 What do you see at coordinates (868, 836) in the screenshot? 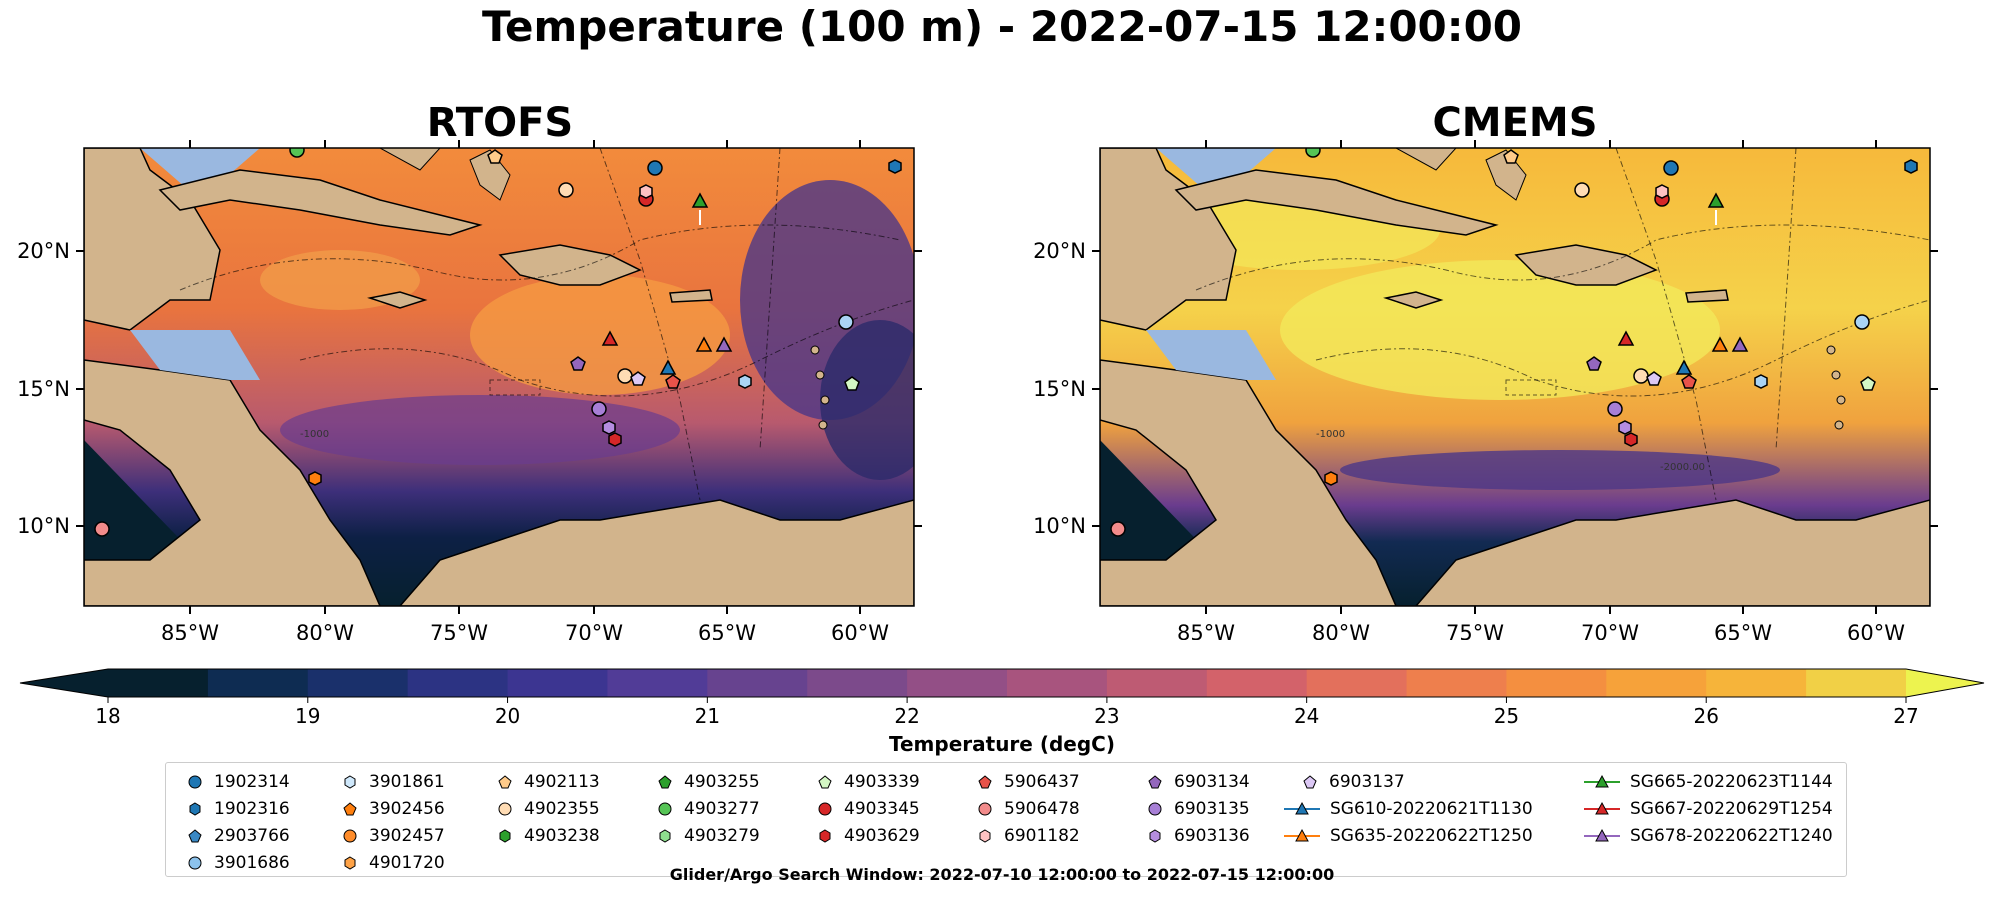
I see `legend-item: 4903629` at bounding box center [868, 836].